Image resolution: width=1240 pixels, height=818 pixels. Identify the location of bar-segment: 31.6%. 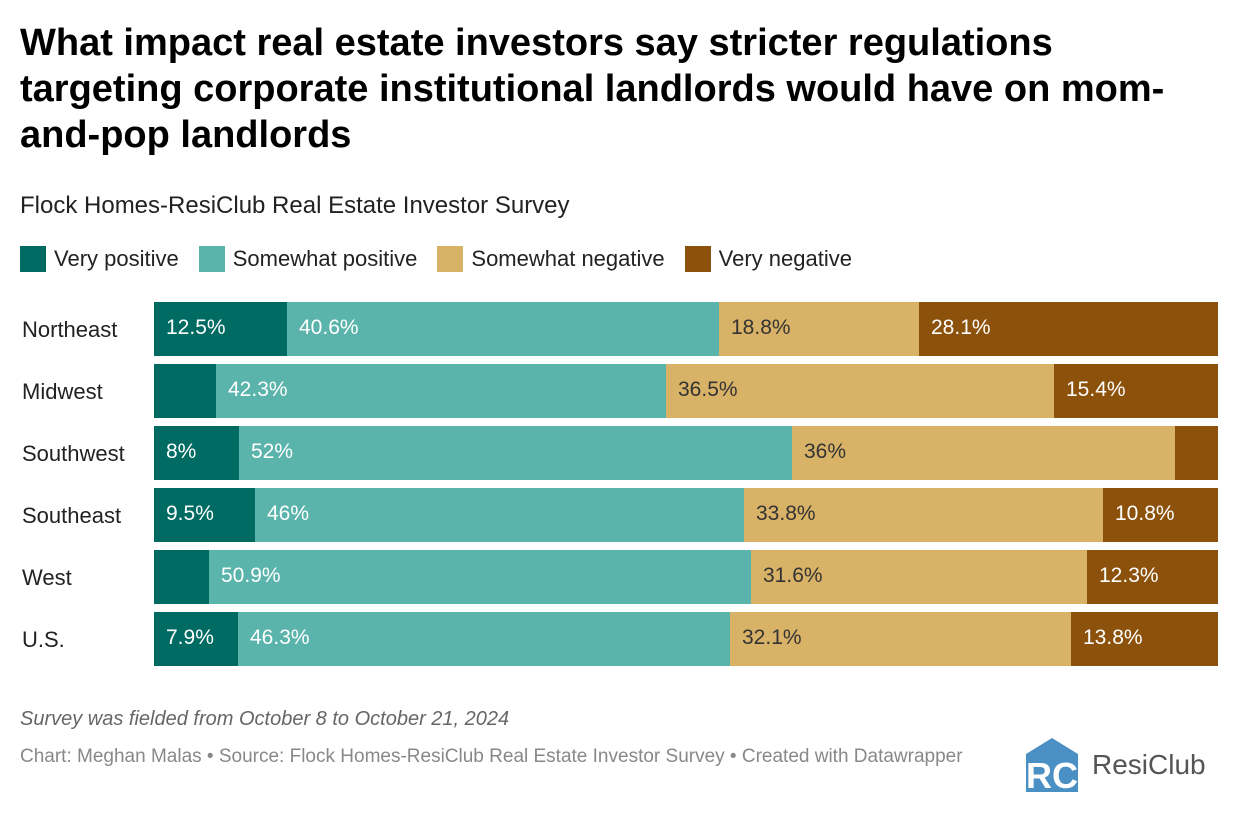
(919, 577).